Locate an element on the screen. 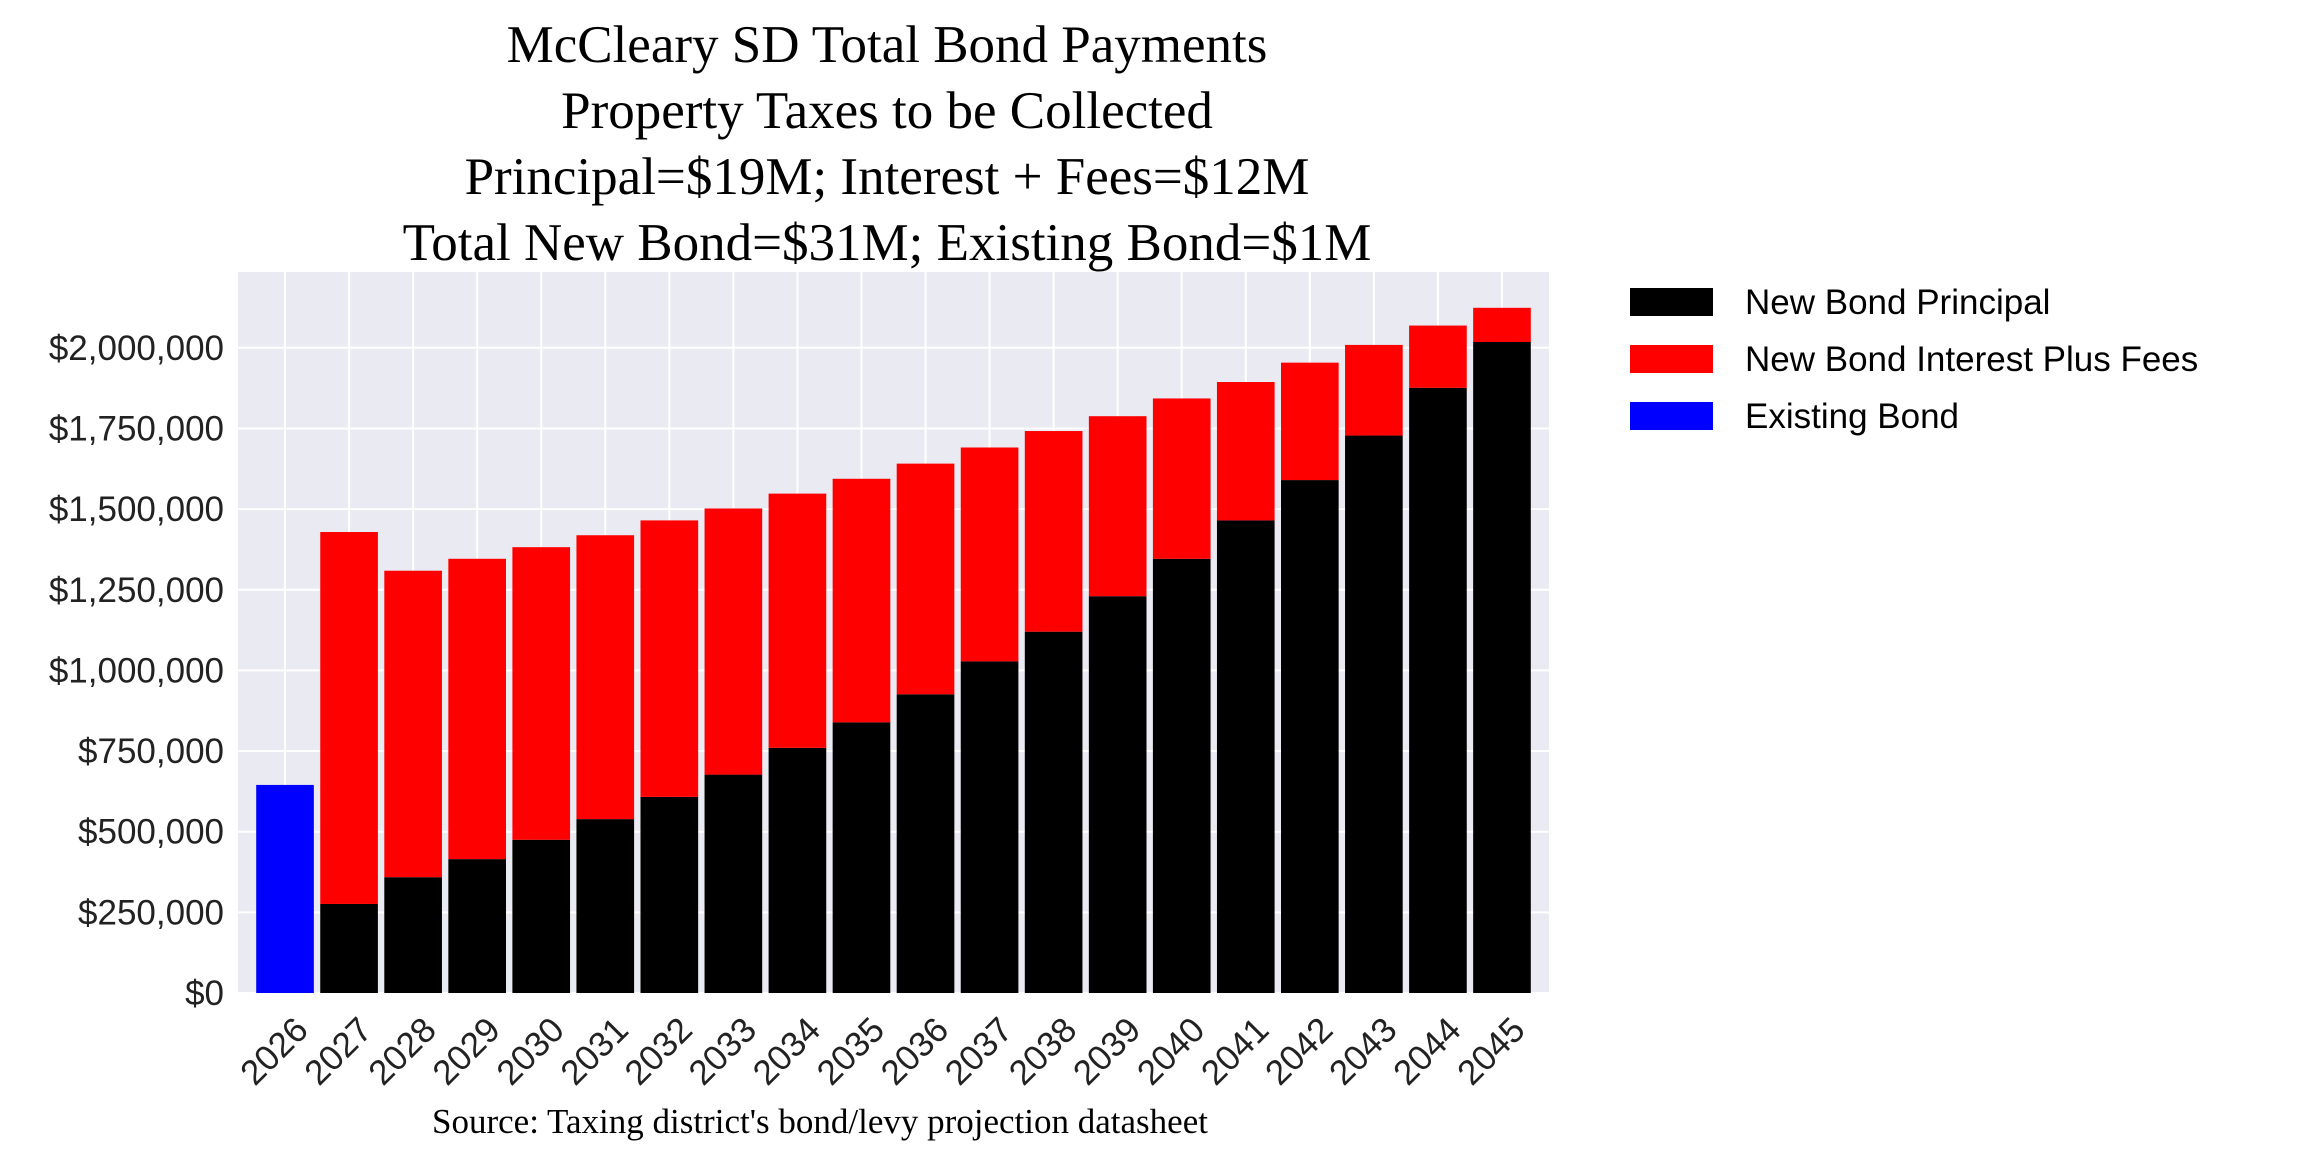 The width and height of the screenshot is (2304, 1152). x-tick-label: 2044 is located at coordinates (1427, 1051).